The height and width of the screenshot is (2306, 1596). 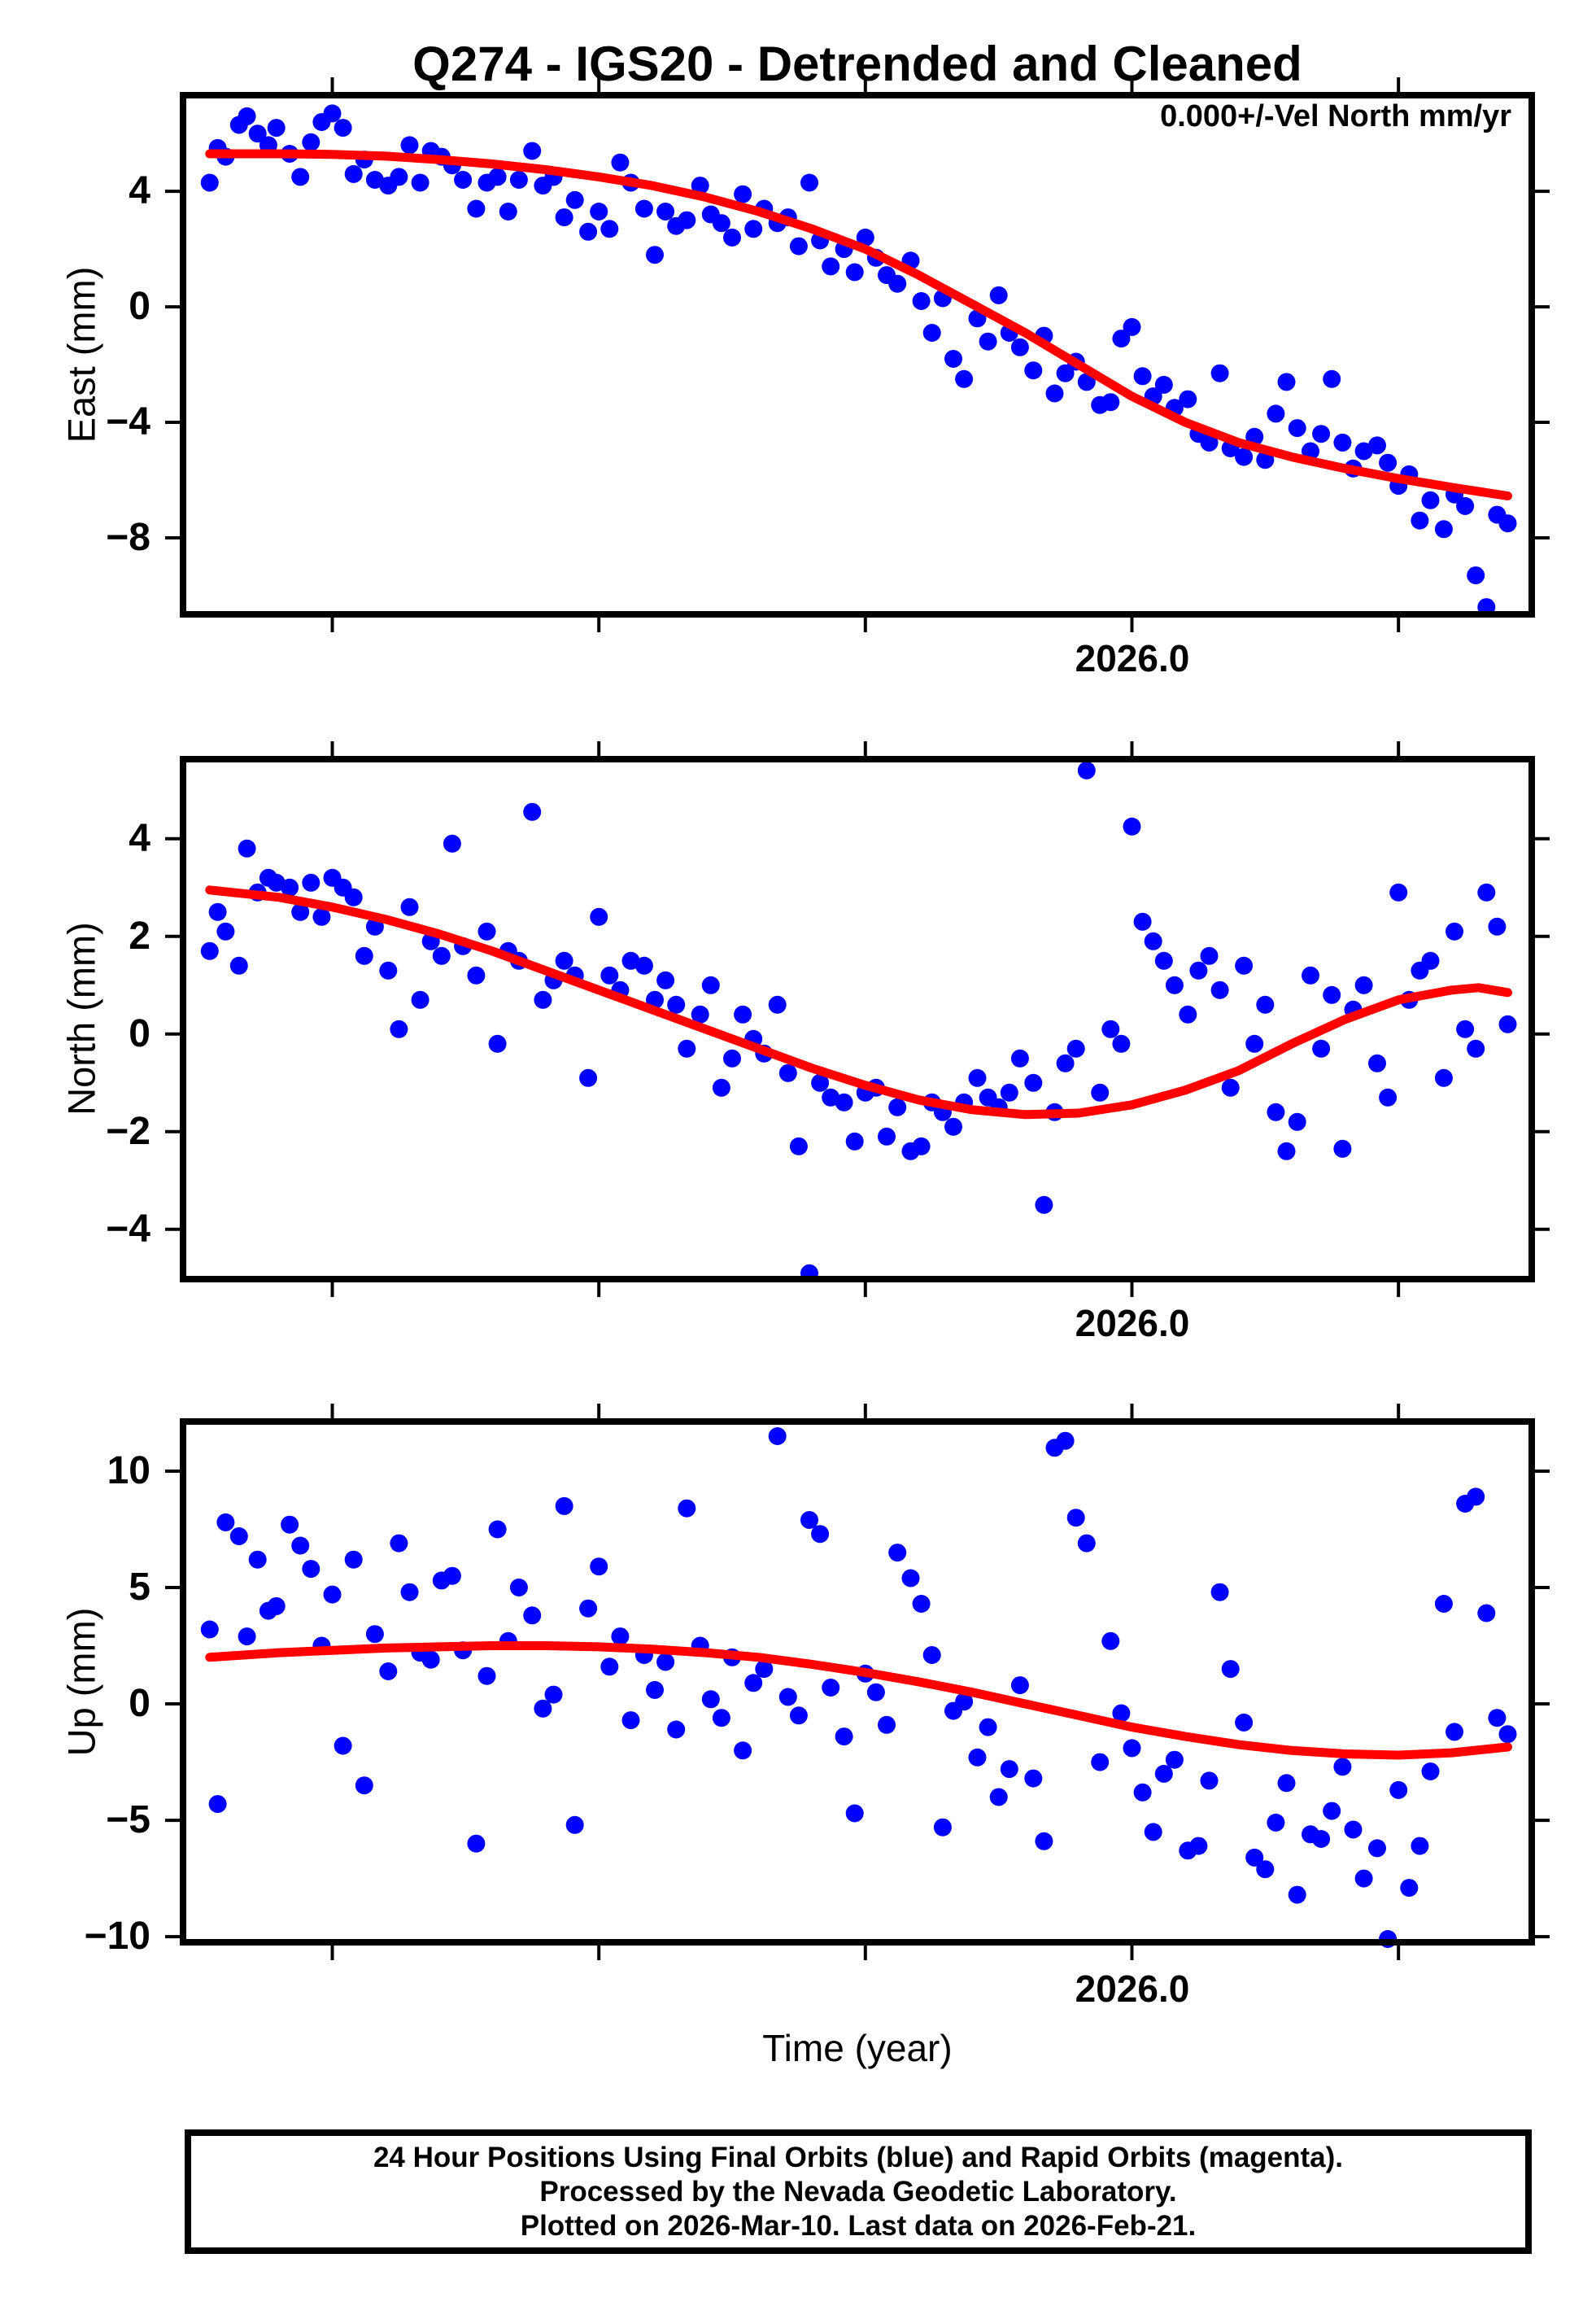 I want to click on up-ytick-label: −10, so click(x=117, y=1937).